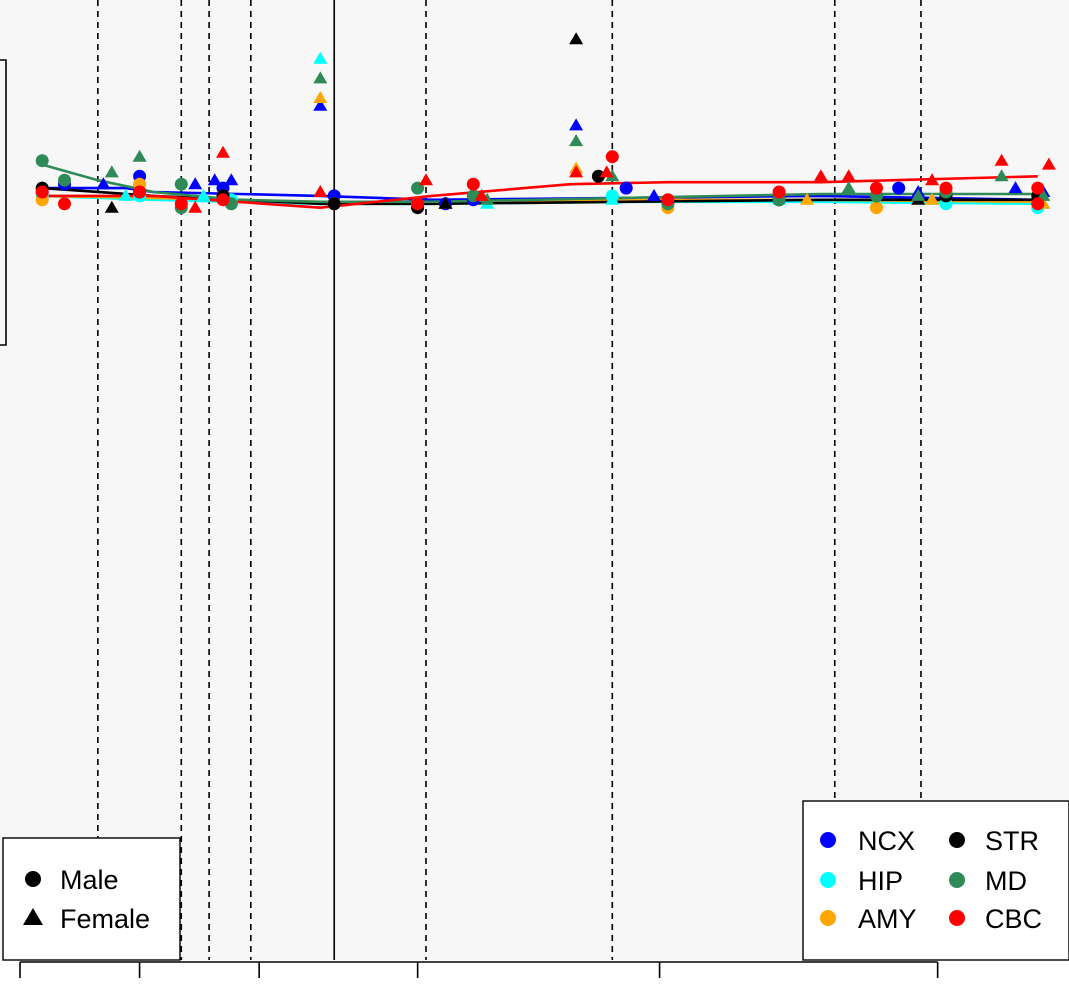  Describe the element at coordinates (540, 194) in the screenshot. I see `trend-line-ncx` at that location.